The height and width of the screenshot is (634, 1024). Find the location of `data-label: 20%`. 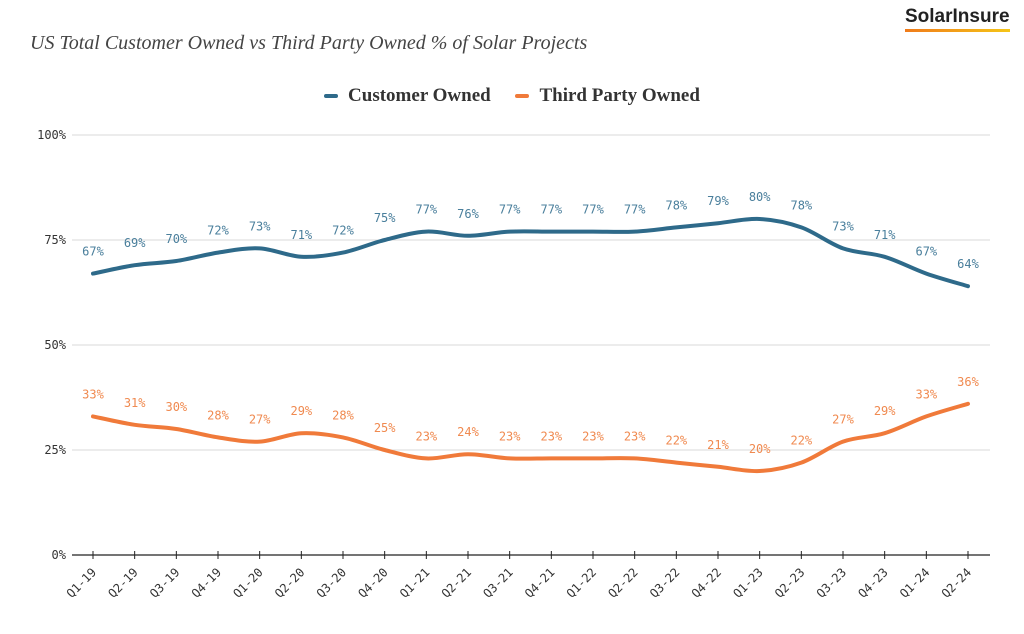

data-label: 20% is located at coordinates (760, 449).